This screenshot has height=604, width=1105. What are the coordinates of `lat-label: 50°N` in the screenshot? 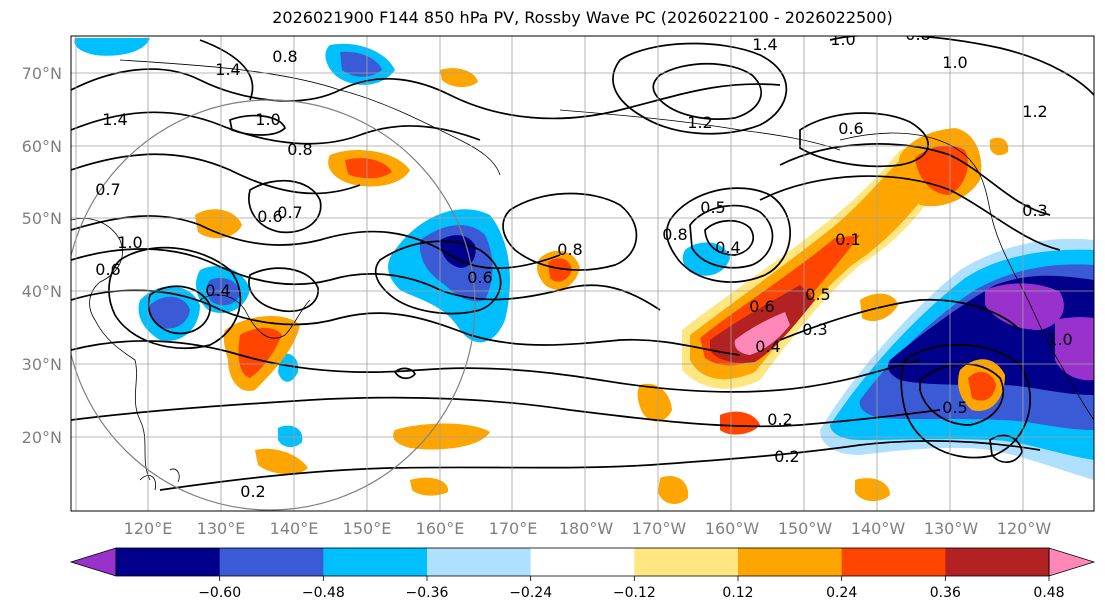 It's located at (42, 218).